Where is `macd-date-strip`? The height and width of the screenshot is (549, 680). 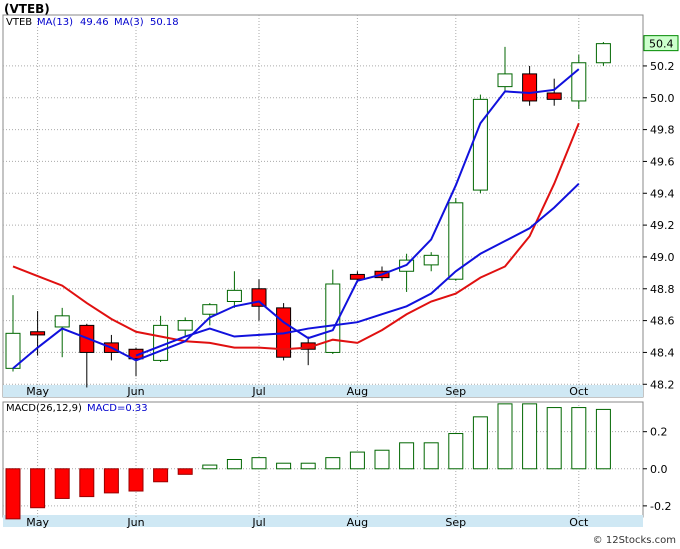 macd-date-strip is located at coordinates (323, 521).